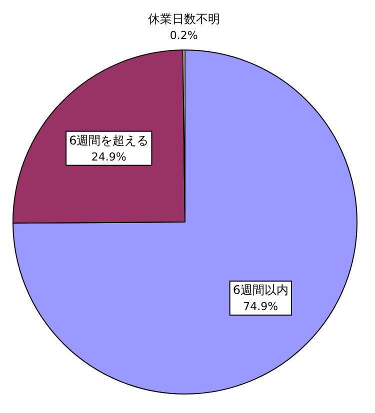 The image size is (375, 413). What do you see at coordinates (260, 290) in the screenshot?
I see `slice-label: 6週間以内` at bounding box center [260, 290].